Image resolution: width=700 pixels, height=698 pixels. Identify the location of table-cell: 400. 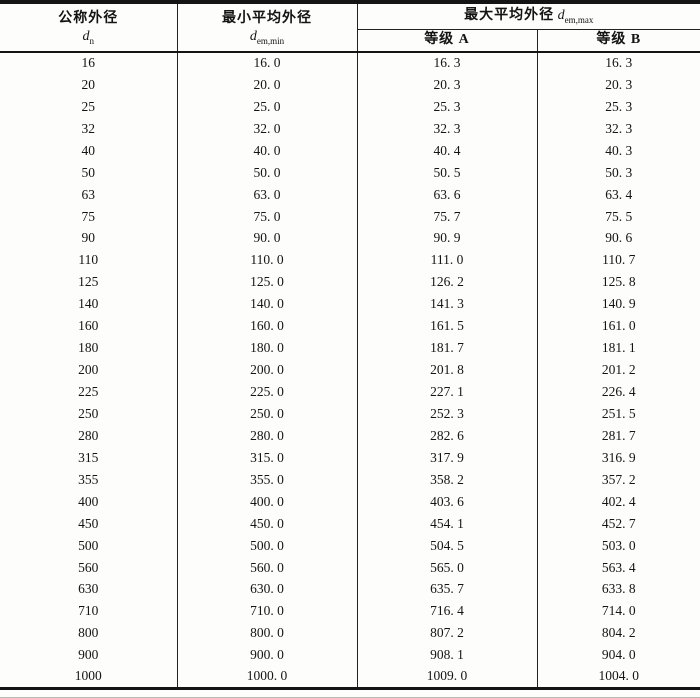
(88, 501).